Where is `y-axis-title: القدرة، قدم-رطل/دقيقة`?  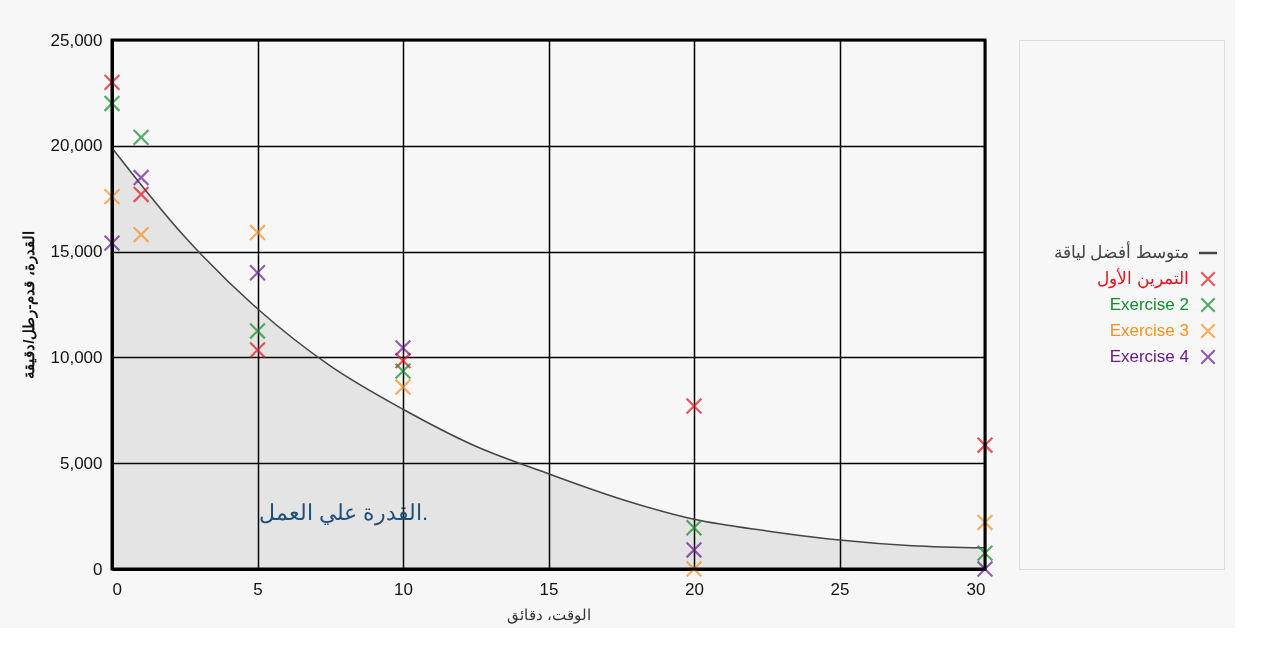
y-axis-title: القدرة، قدم-رطل/دقيقة is located at coordinates (28, 305).